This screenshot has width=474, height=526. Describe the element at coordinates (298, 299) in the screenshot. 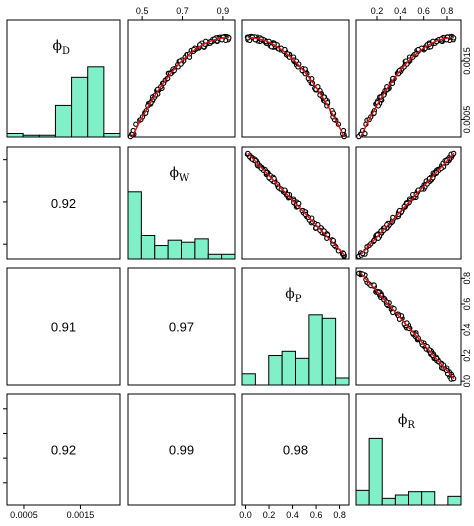

I see `variable-subscript: P` at that location.